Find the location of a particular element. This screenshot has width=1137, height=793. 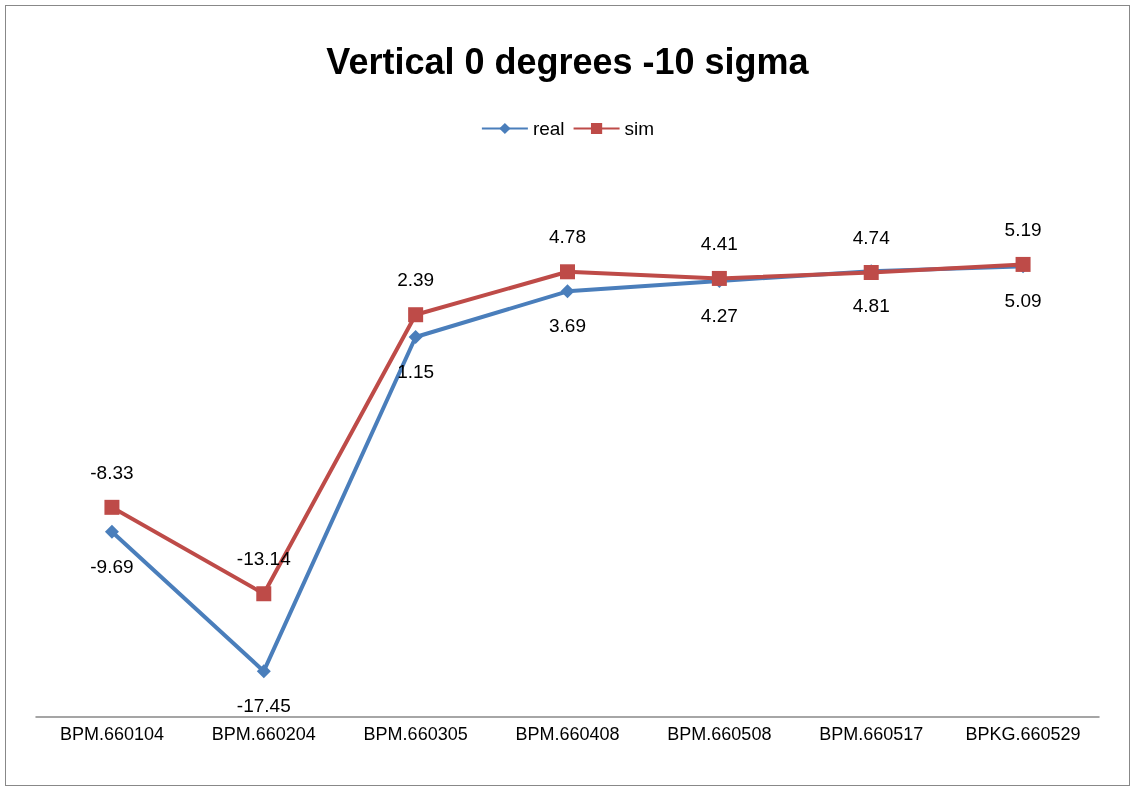

data-label: -9.69 is located at coordinates (112, 566).